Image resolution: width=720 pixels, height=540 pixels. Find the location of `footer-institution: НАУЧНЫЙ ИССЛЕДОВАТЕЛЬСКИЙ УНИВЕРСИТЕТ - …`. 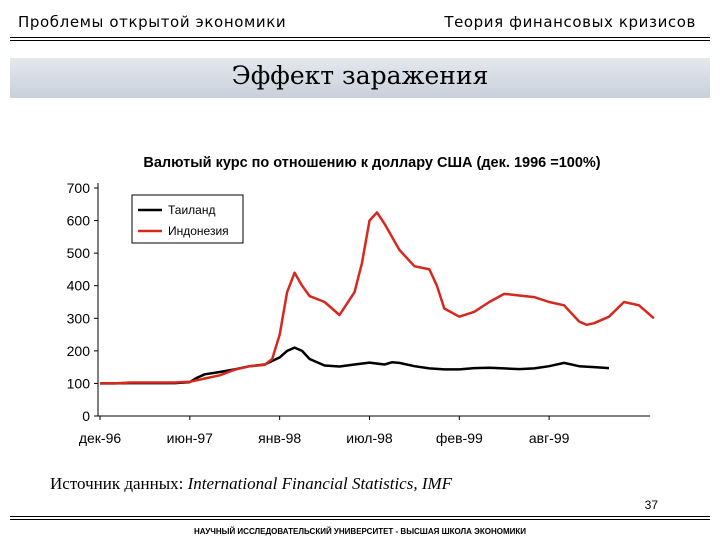

footer-institution: НАУЧНЫЙ ИССЛЕДОВАТЕЛЬСКИЙ УНИВЕРСИТЕТ - … is located at coordinates (359, 531).